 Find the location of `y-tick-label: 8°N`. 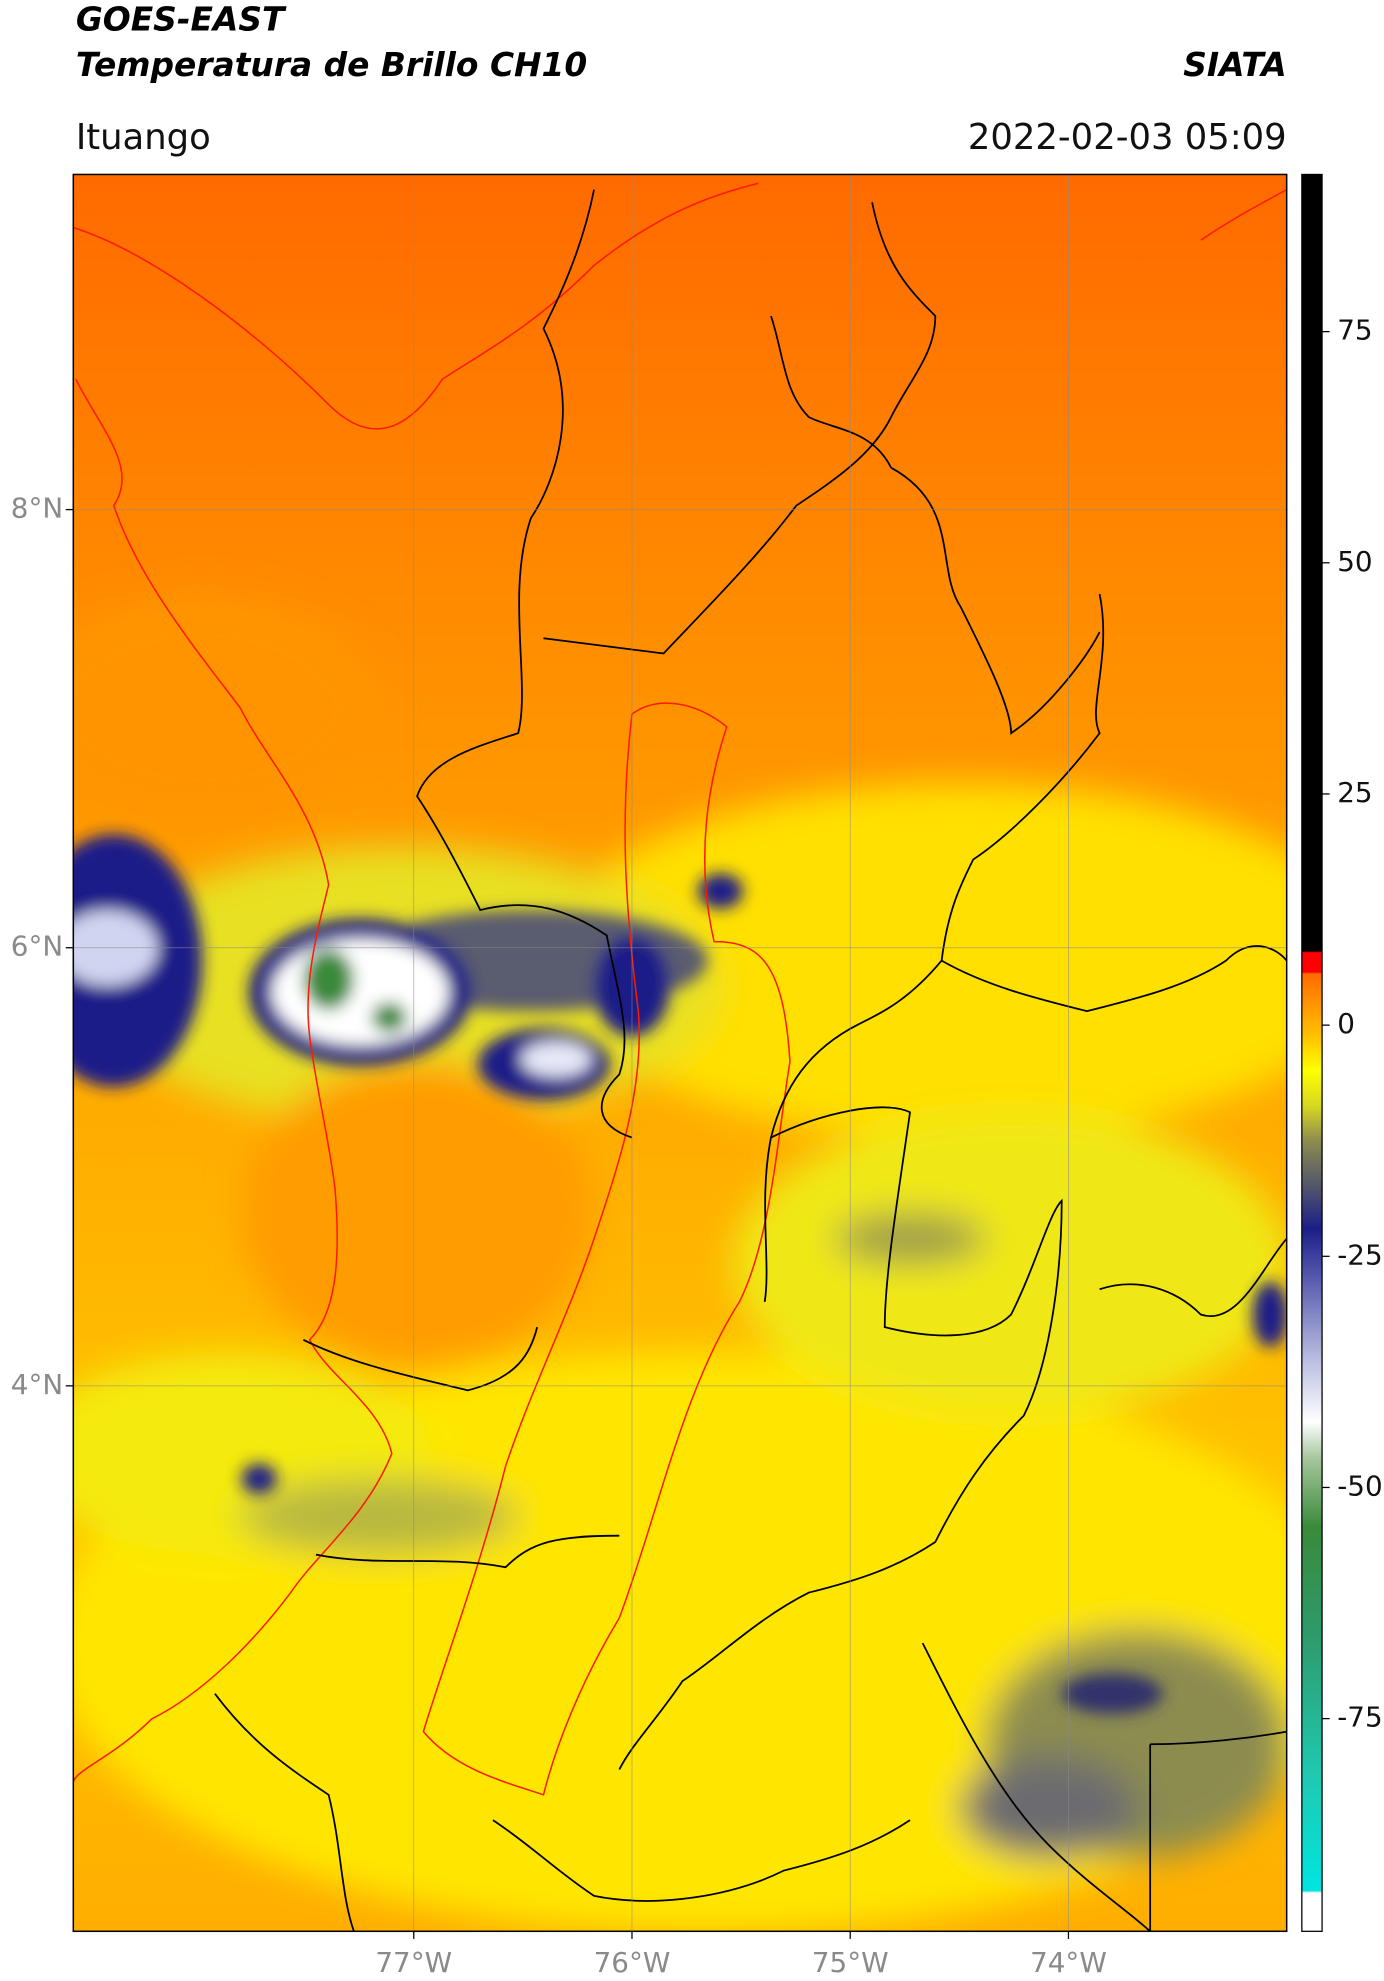

y-tick-label: 8°N is located at coordinates (37, 508).